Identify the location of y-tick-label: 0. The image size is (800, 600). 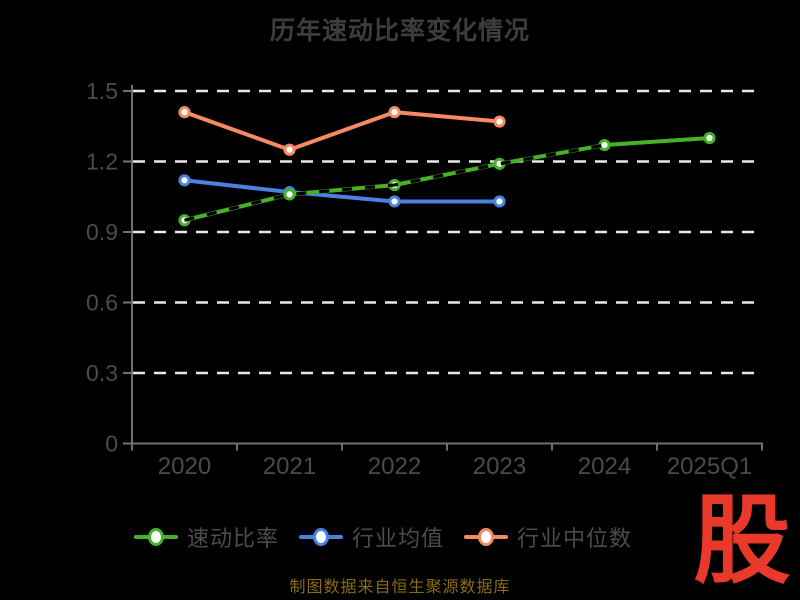
(111, 444).